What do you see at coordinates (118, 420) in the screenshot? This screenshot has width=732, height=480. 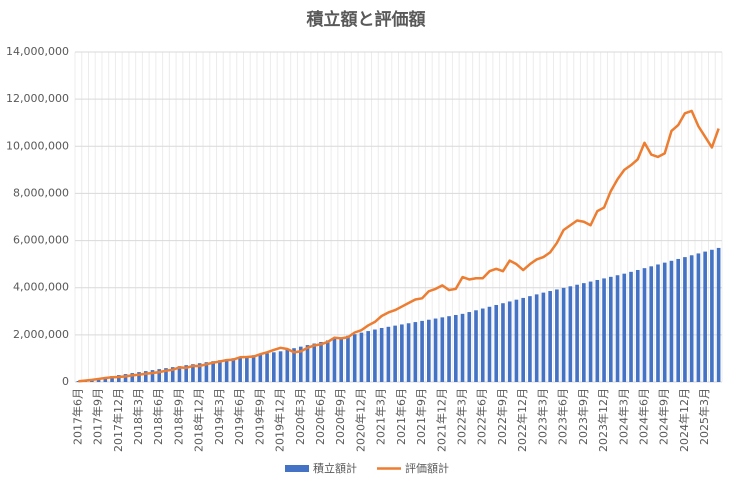 I see `x-tick-label: 2017年12月` at bounding box center [118, 420].